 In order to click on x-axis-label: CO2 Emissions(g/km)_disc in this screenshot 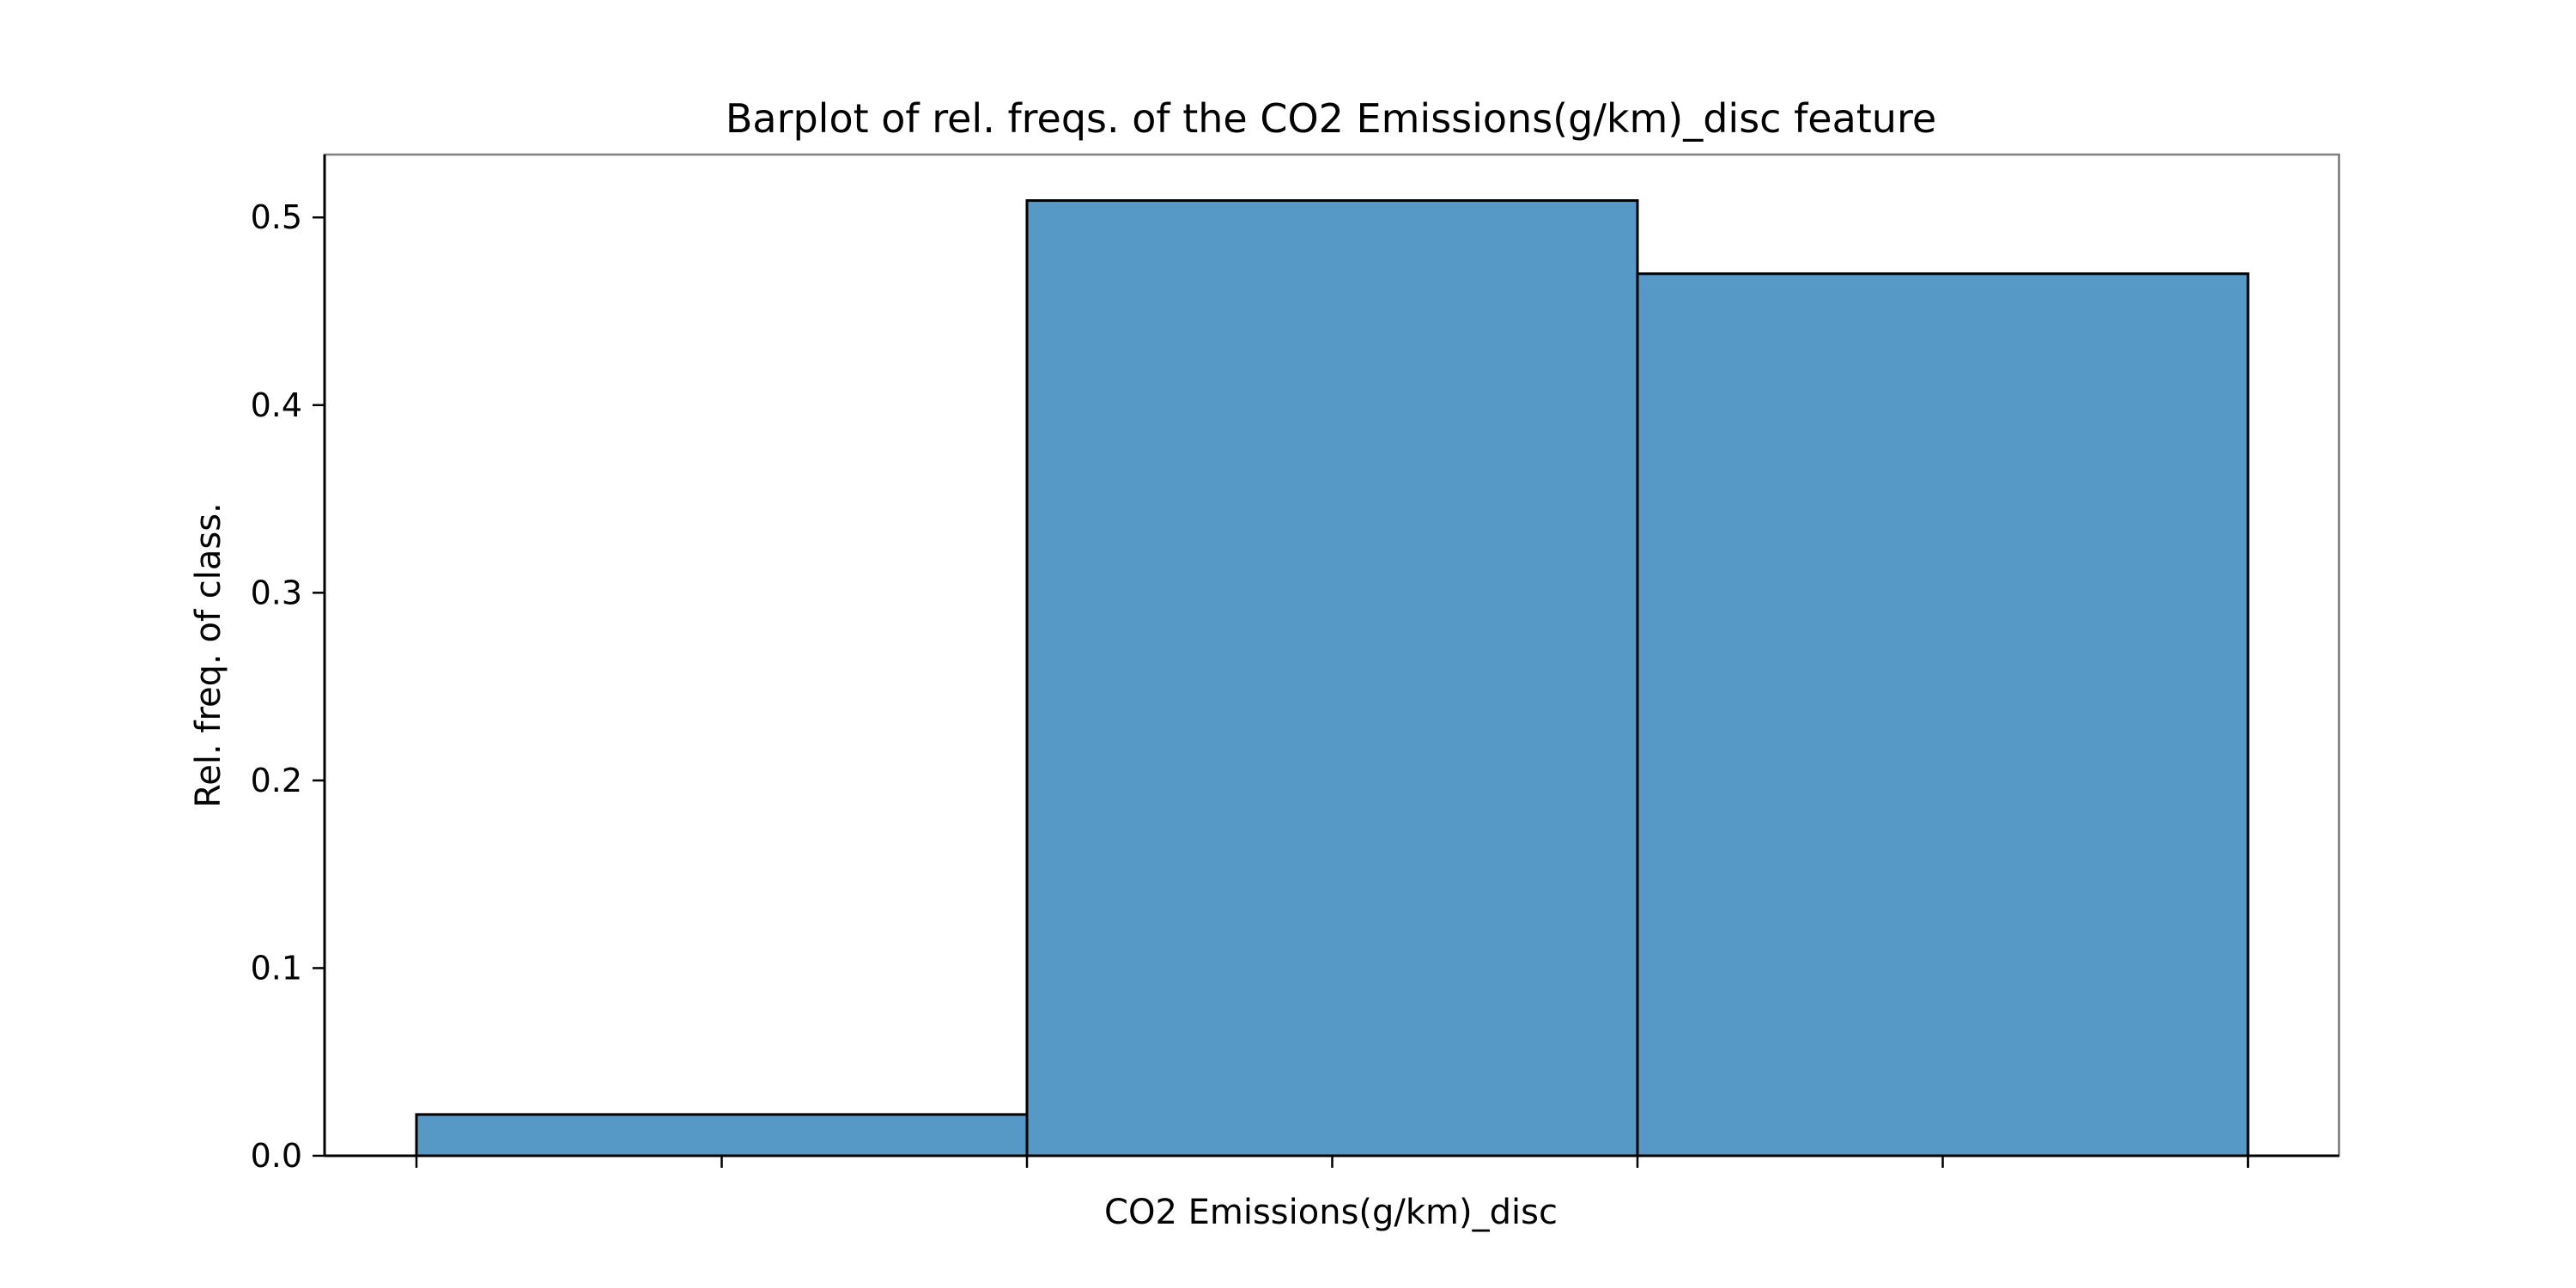, I will do `click(1331, 1213)`.